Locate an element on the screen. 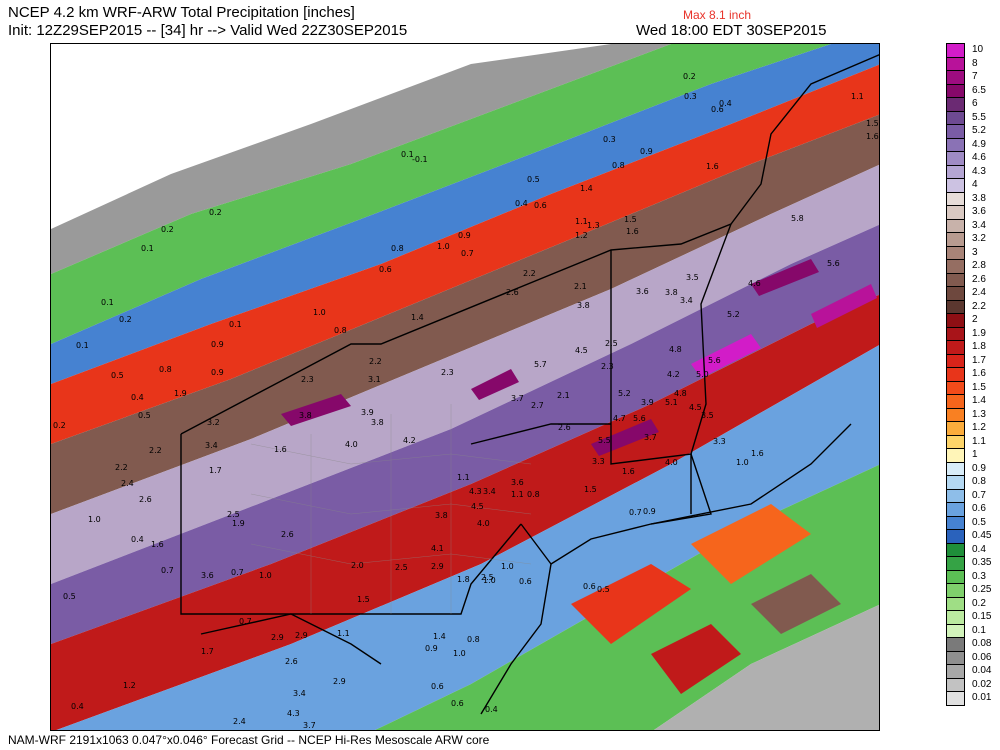 The width and height of the screenshot is (1000, 750). precip-value-label: 4.0 is located at coordinates (483, 523).